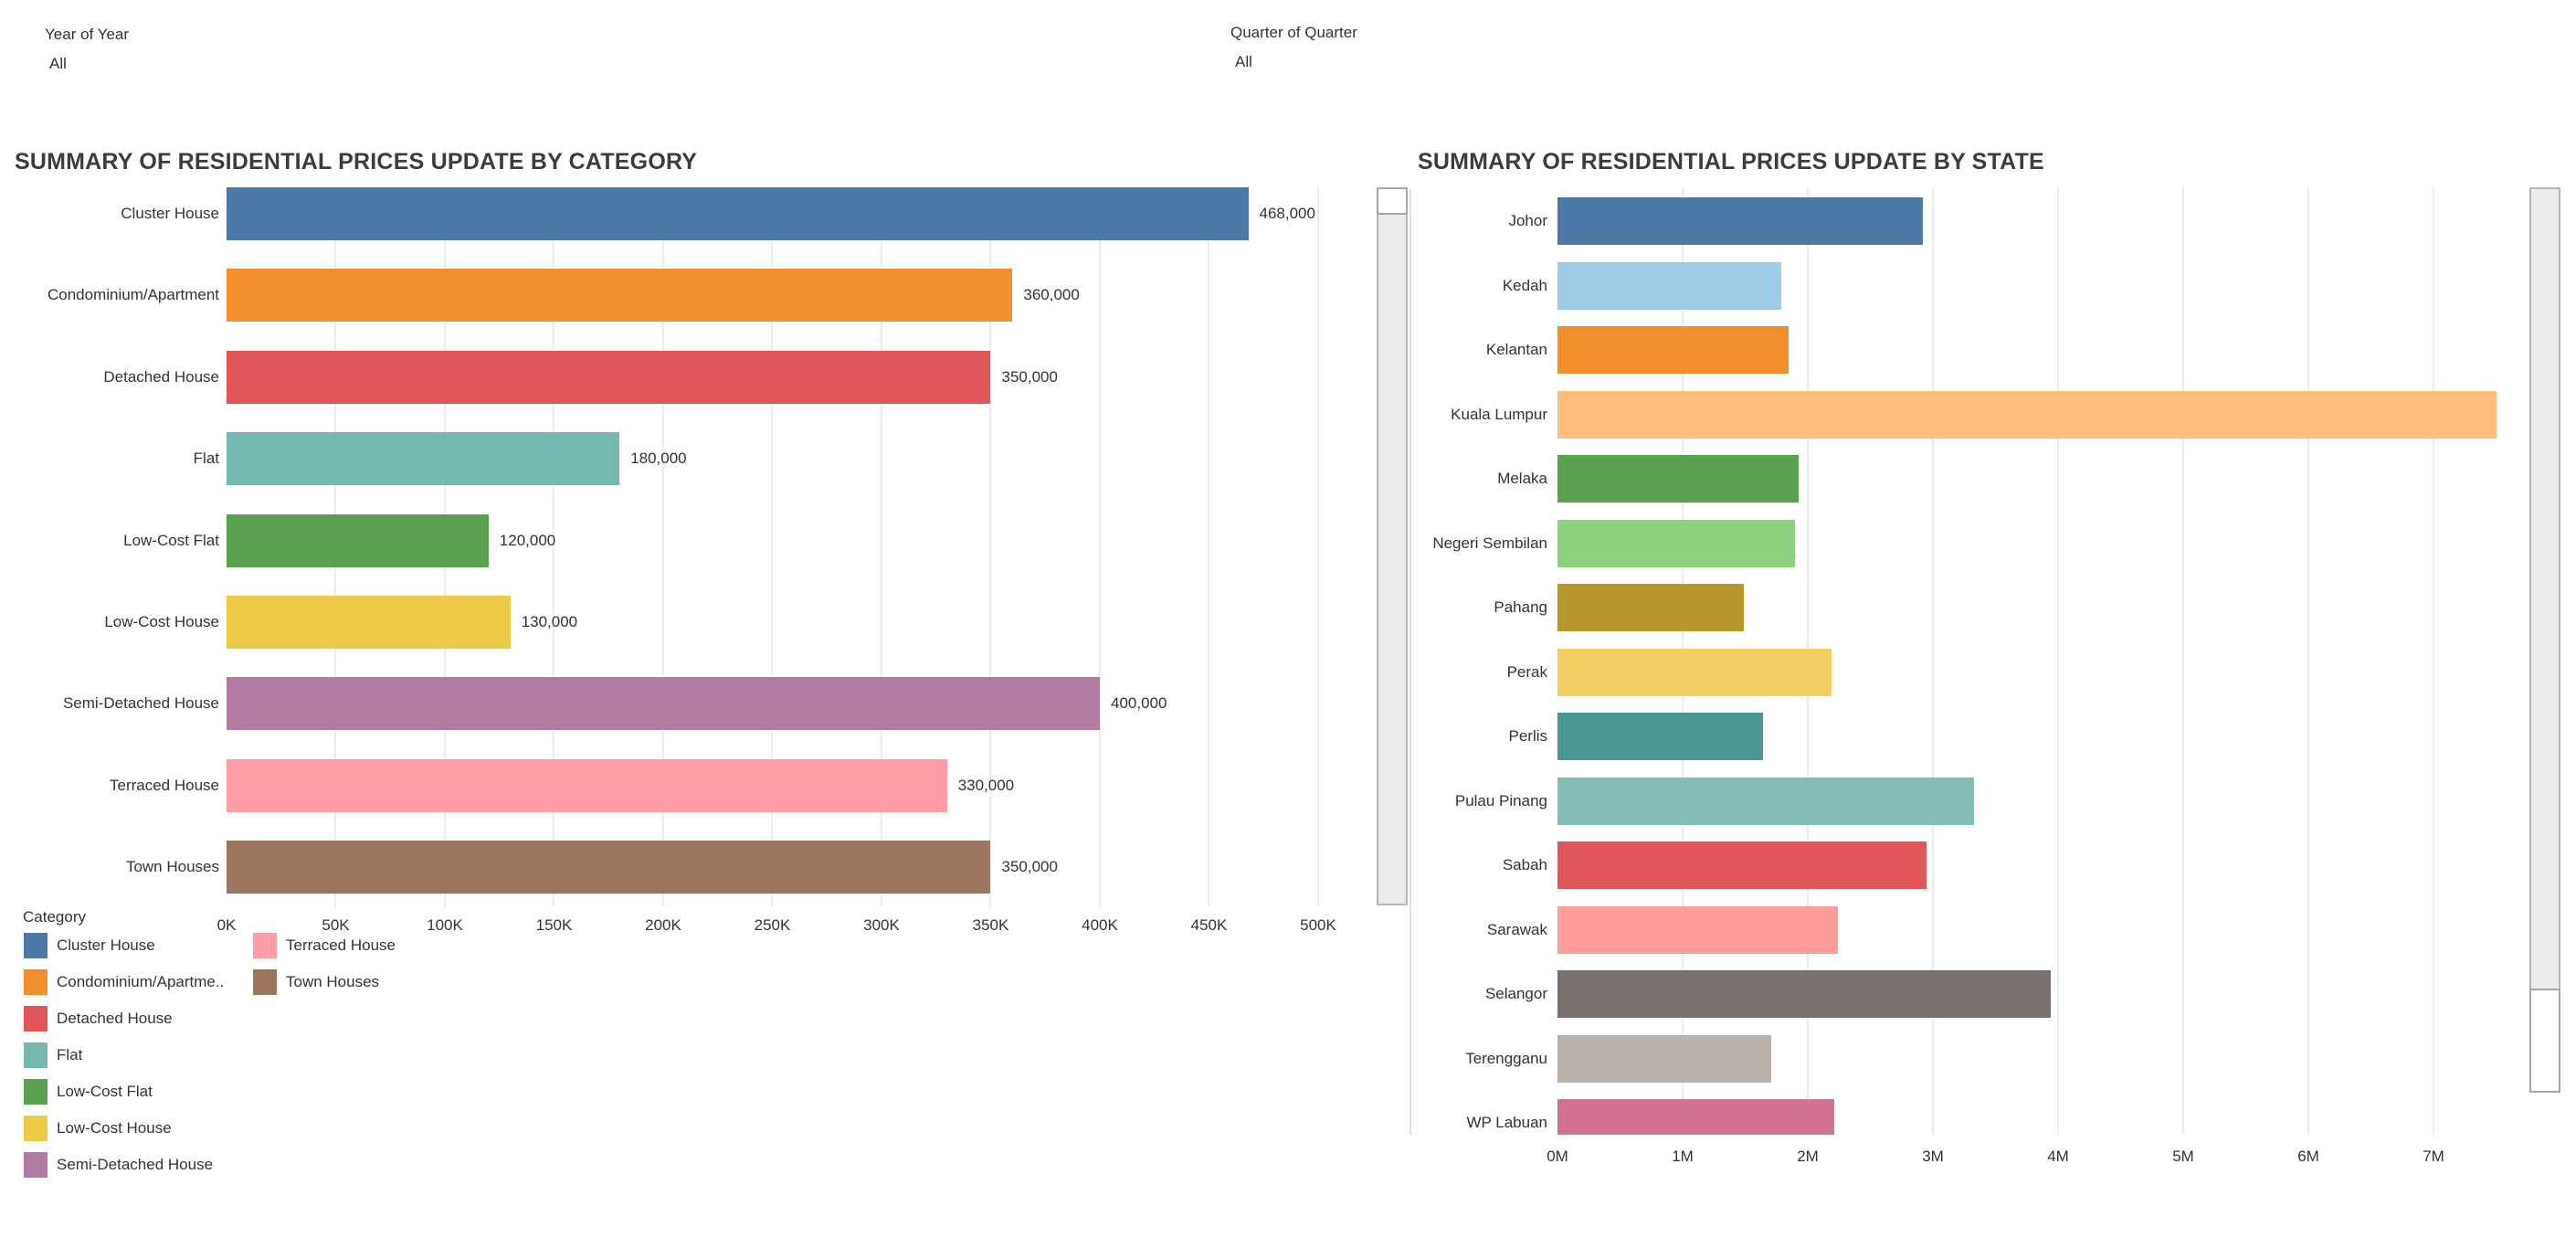 The width and height of the screenshot is (2576, 1259). What do you see at coordinates (135, 1164) in the screenshot?
I see `legend-item-semi-detached-house: Semi-Detached House` at bounding box center [135, 1164].